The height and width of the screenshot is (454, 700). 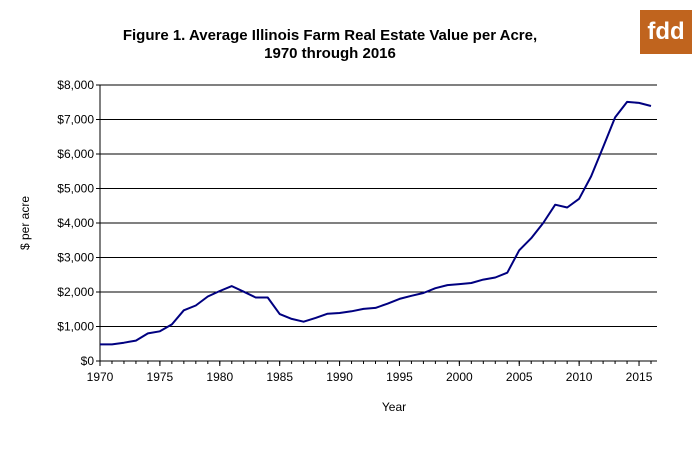 I want to click on x-tick-label: 1985, so click(x=279, y=377).